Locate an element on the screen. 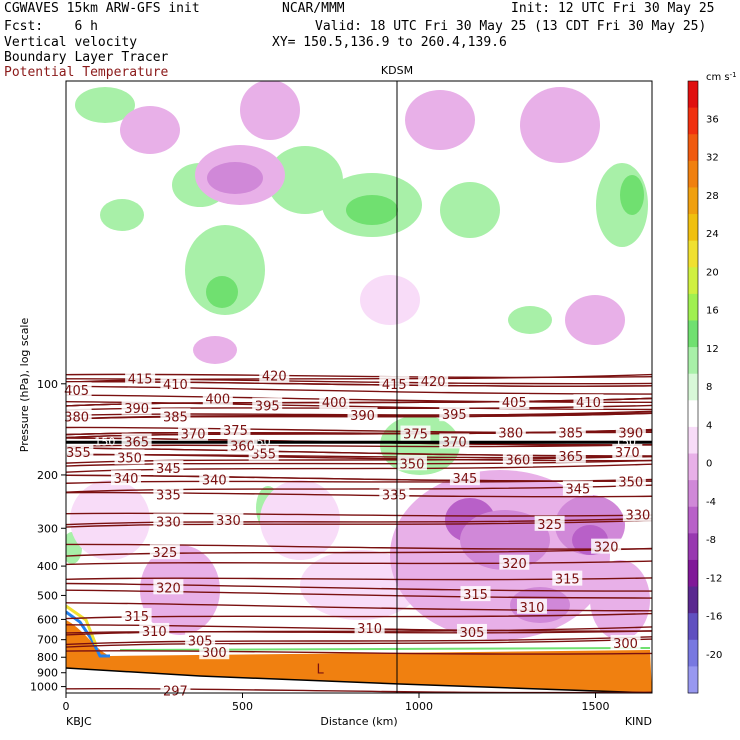  x-tick-label: 0 is located at coordinates (66, 706).